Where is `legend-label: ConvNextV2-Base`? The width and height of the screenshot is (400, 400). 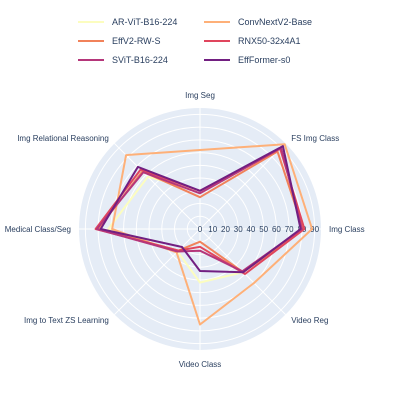
legend-label: ConvNextV2-Base is located at coordinates (275, 22).